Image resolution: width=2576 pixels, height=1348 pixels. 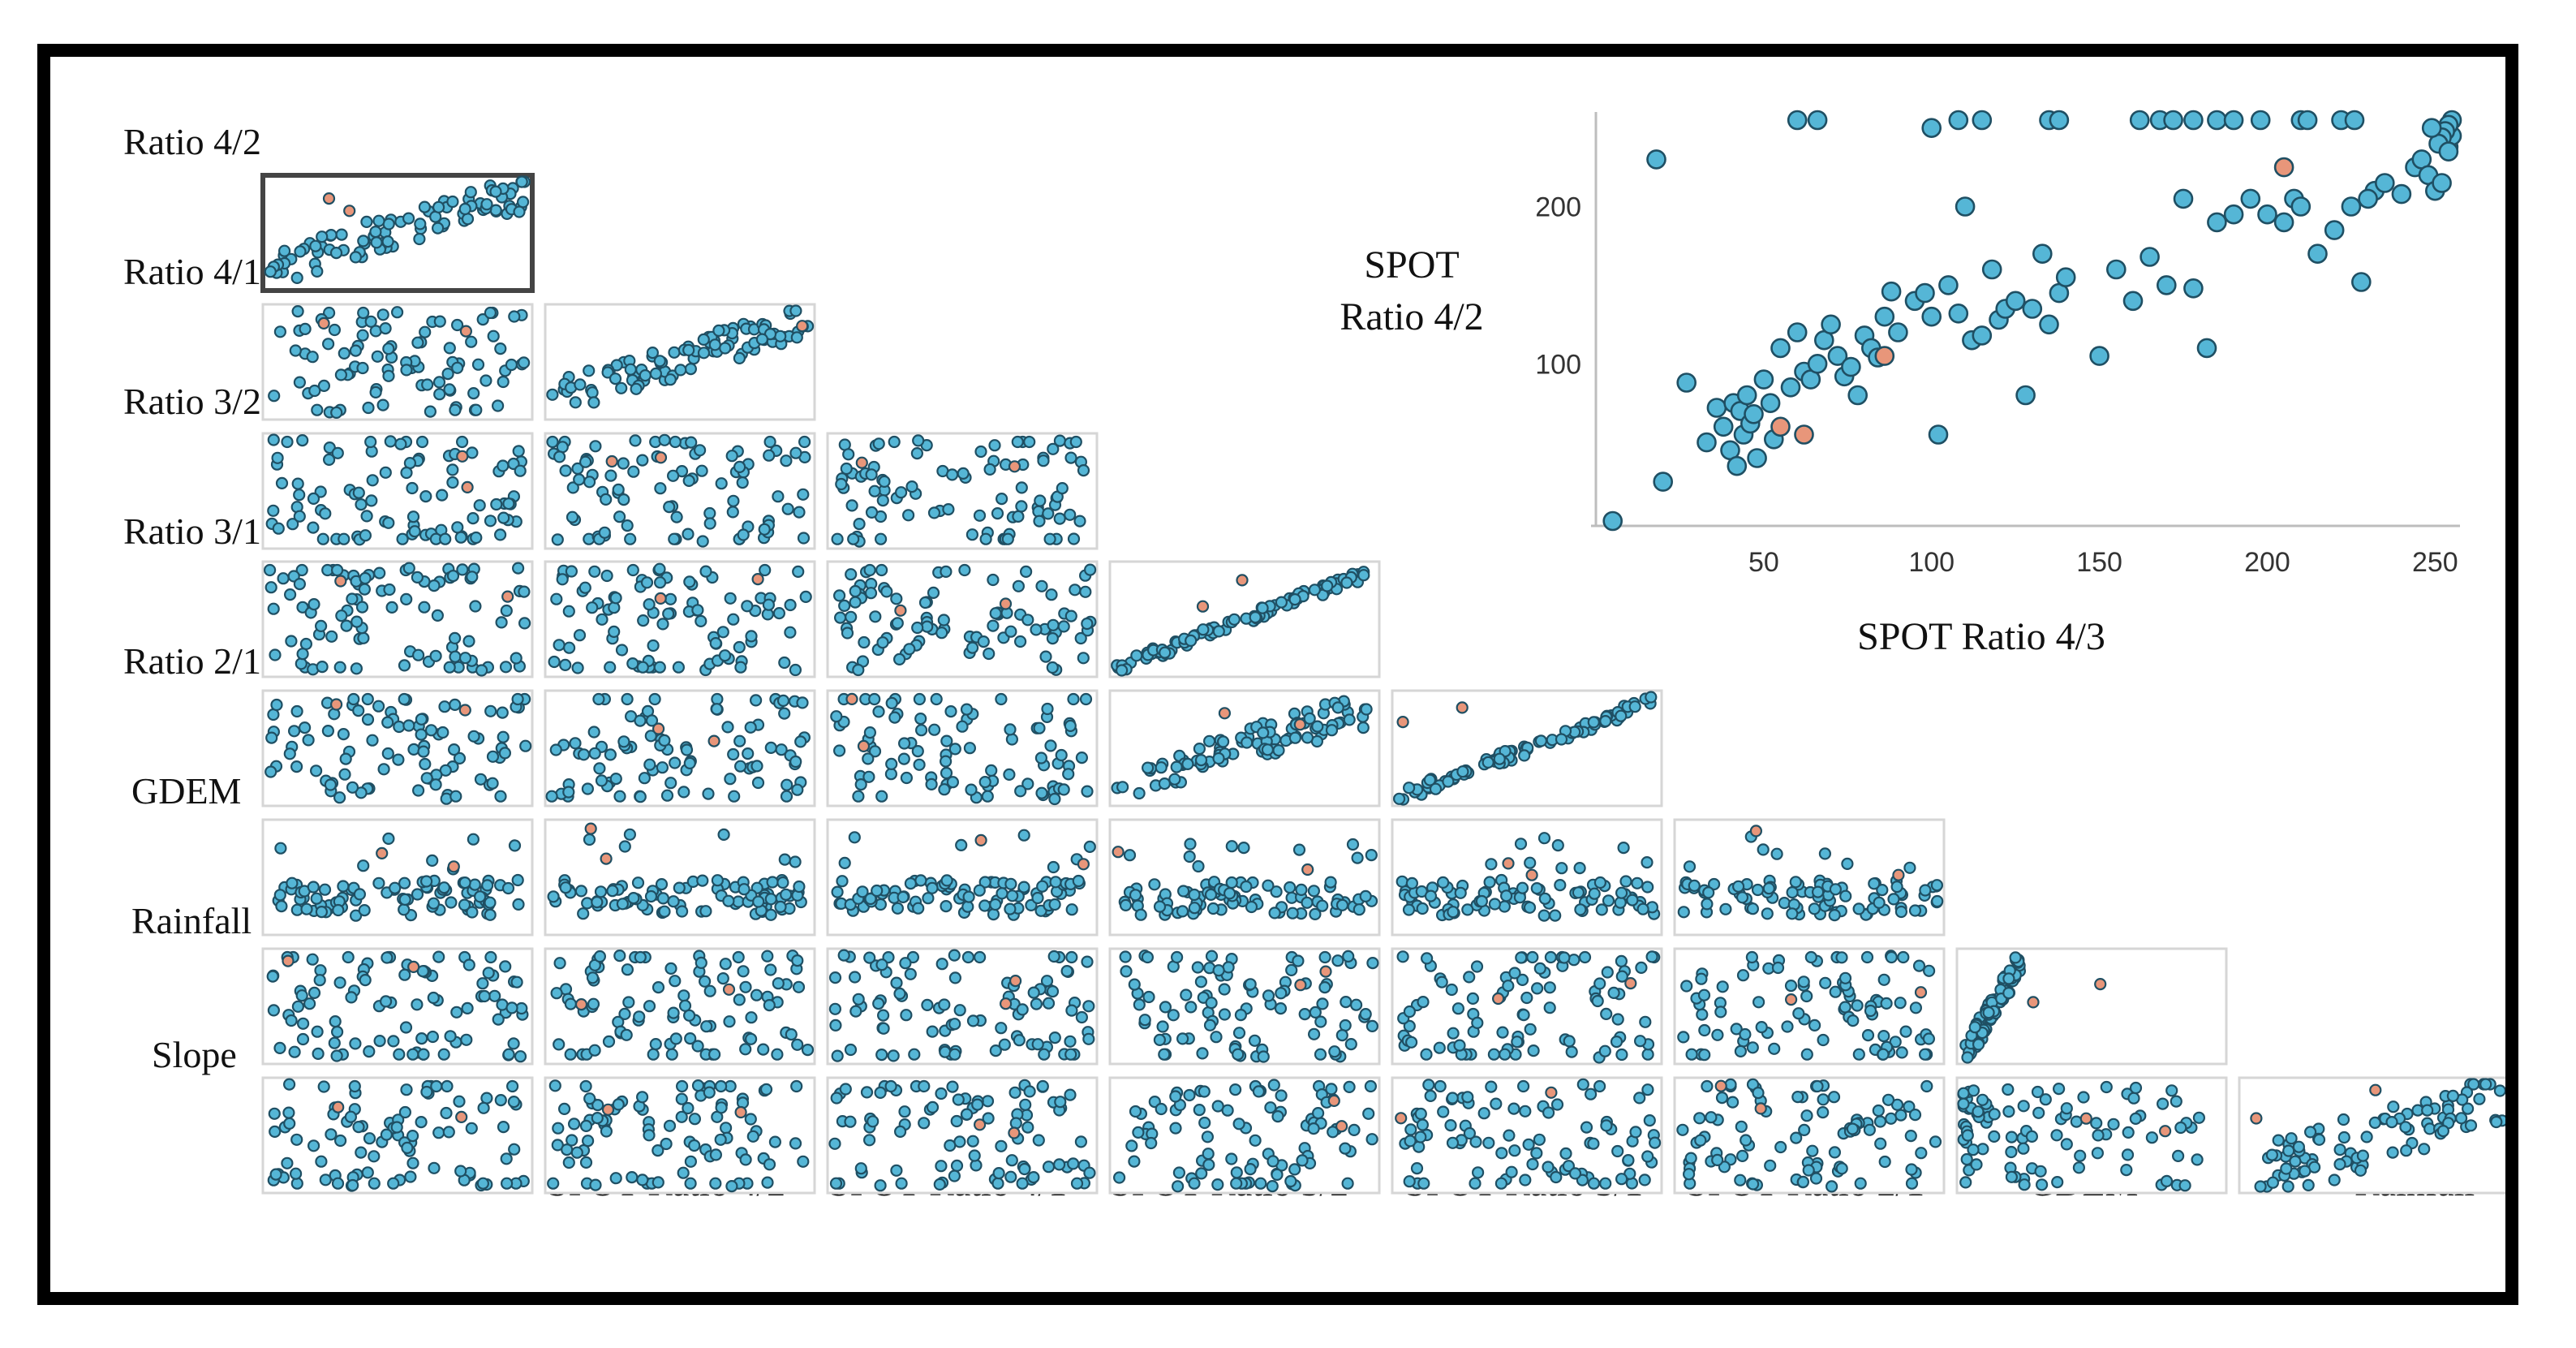 What do you see at coordinates (2371, 1135) in the screenshot?
I see `cell-slope-vs-rainfall` at bounding box center [2371, 1135].